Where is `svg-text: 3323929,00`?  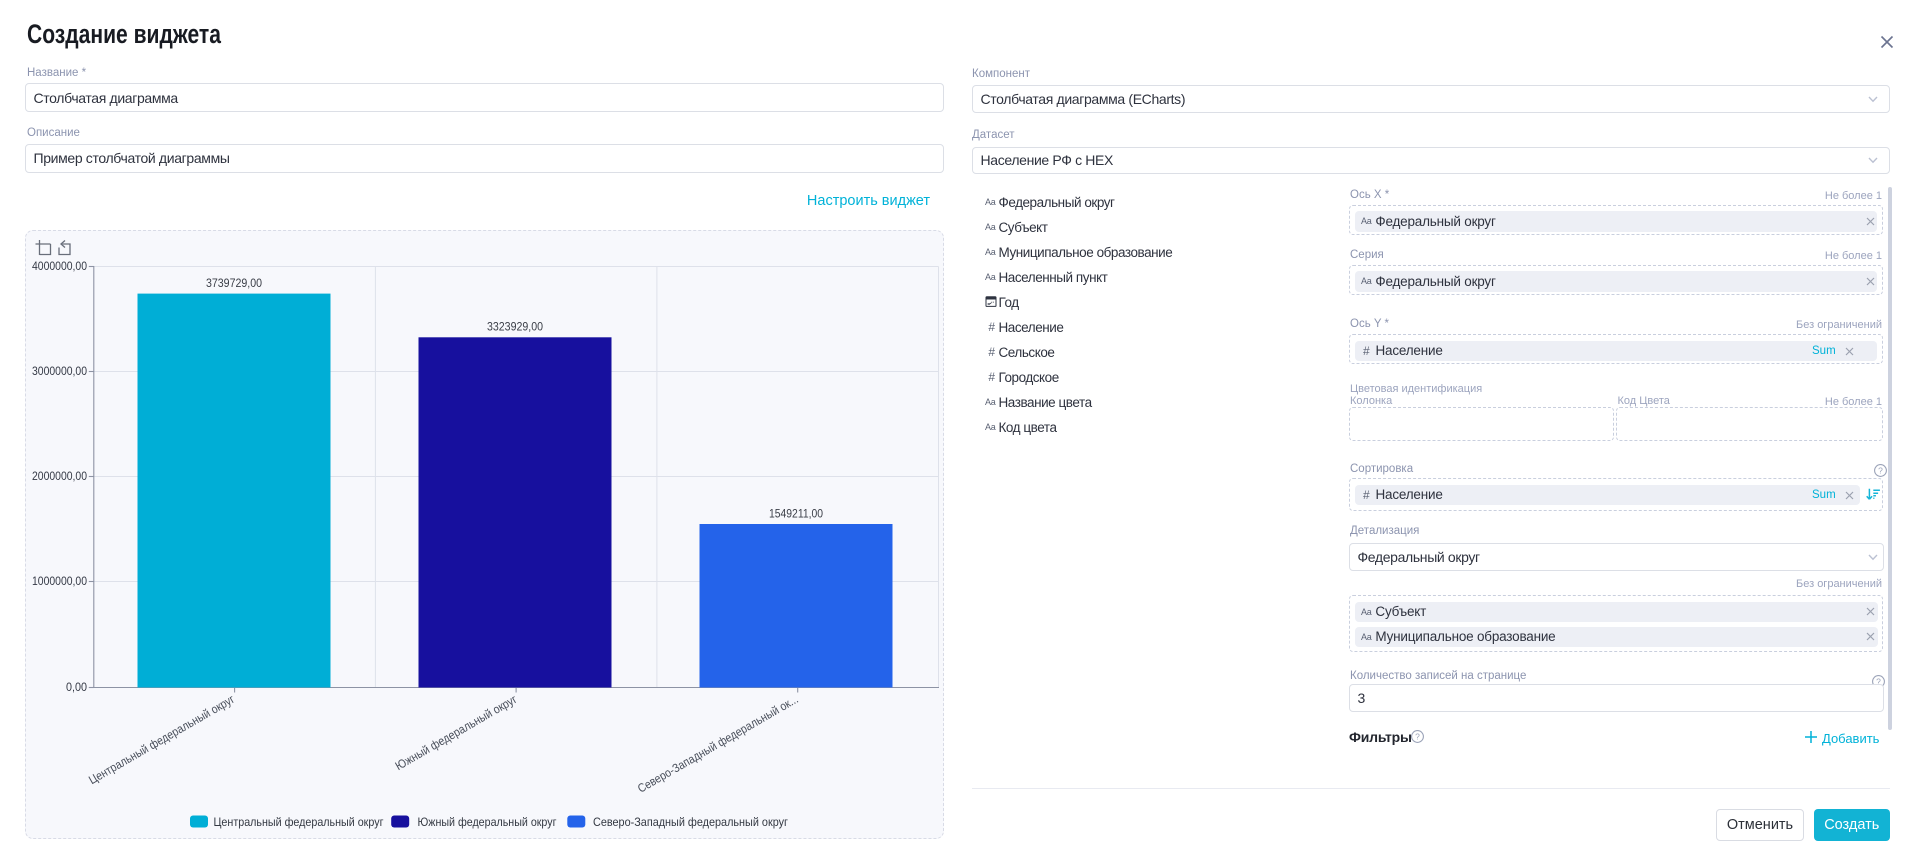 svg-text: 3323929,00 is located at coordinates (515, 327).